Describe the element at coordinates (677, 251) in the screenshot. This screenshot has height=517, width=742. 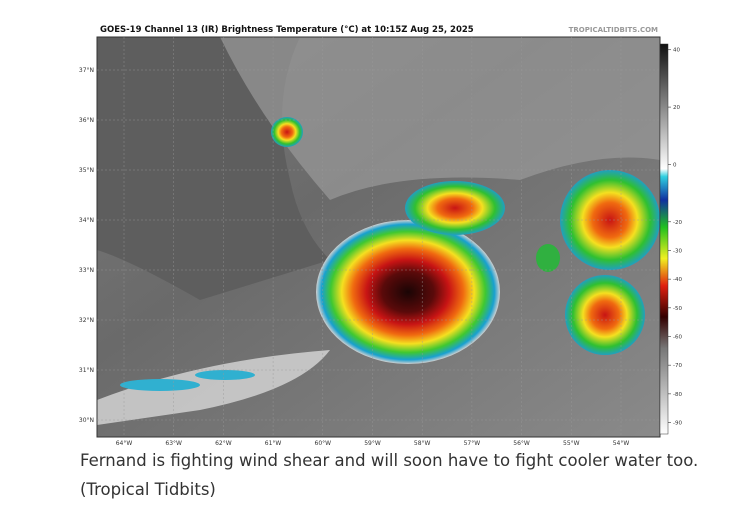
I see `colorbar-tick-label: -30` at that location.